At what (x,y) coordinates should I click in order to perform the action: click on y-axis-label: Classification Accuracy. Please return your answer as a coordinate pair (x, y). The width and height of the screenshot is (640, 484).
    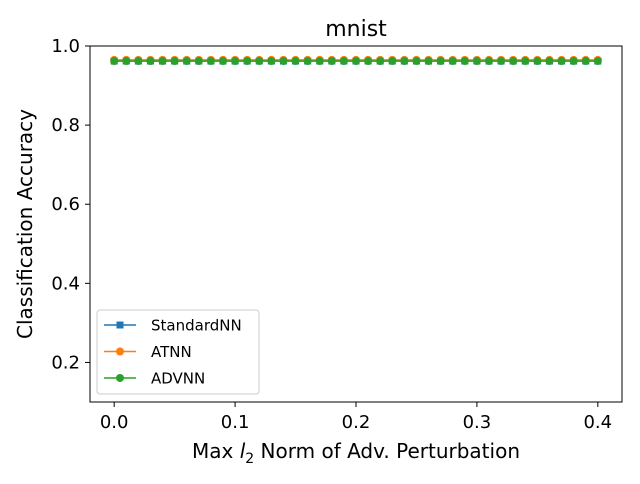
    Looking at the image, I should click on (25, 224).